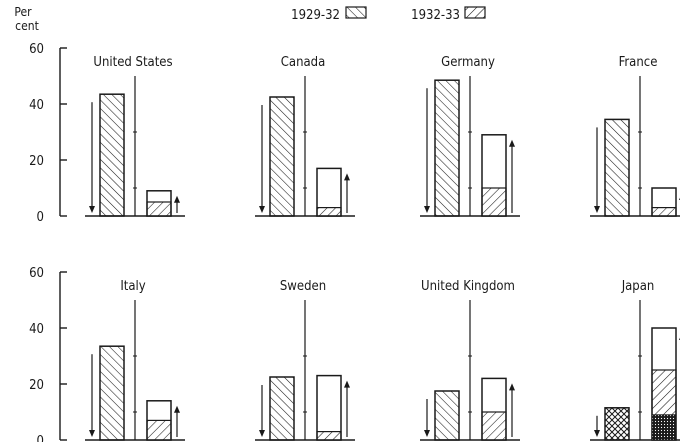 This screenshot has width=680, height=446. What do you see at coordinates (23, 12) in the screenshot?
I see `y-axis-label-line-1: Per` at bounding box center [23, 12].